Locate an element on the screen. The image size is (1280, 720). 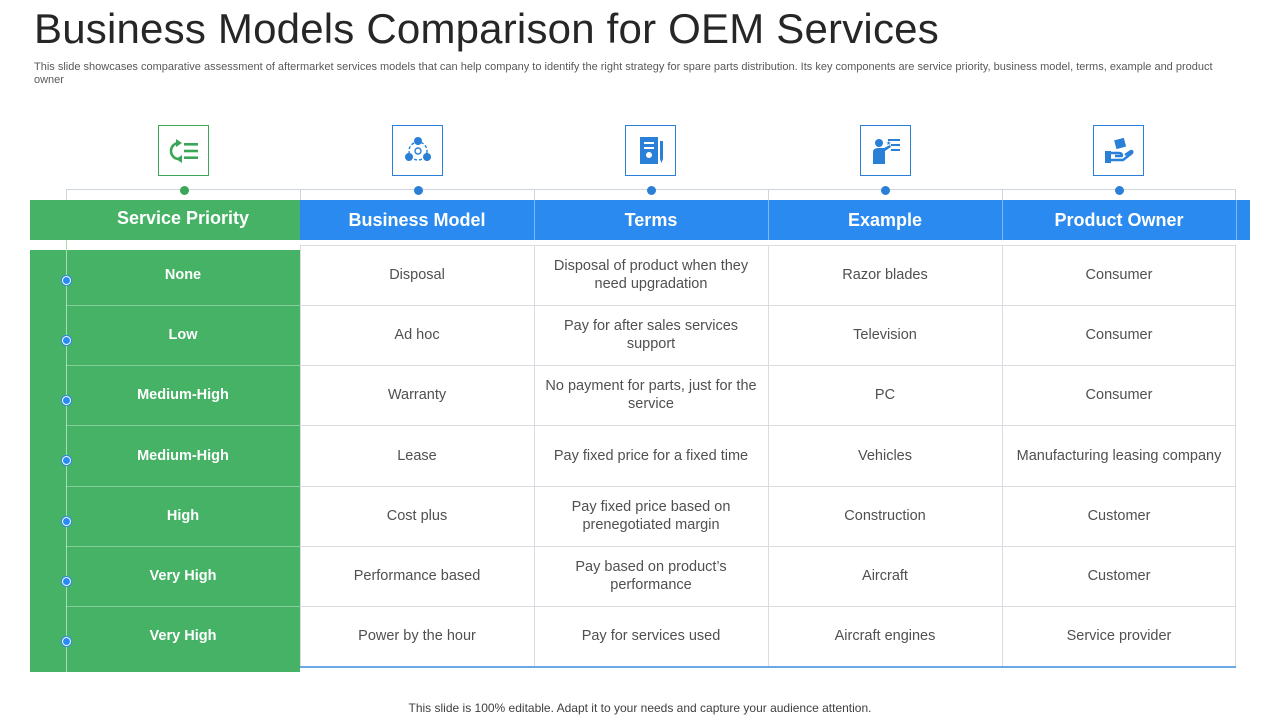
example-cell: Construction is located at coordinates (885, 516).